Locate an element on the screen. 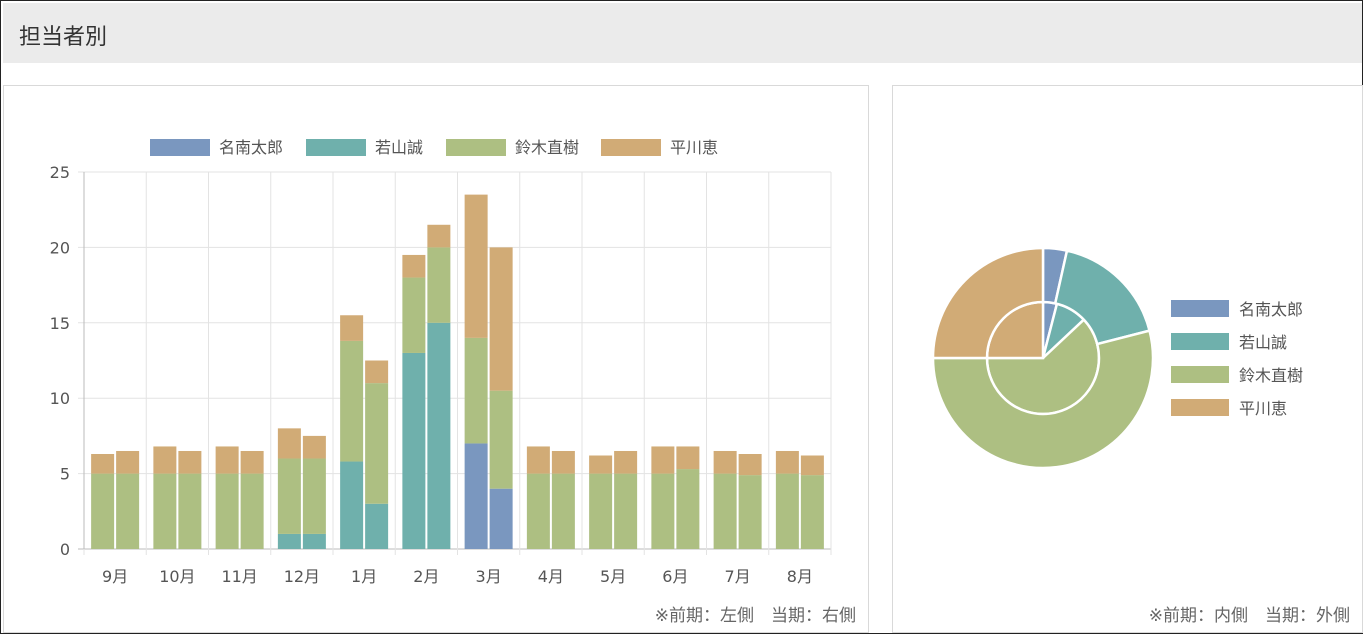 This screenshot has width=1365, height=636. legend-label: 鈴木直樹 is located at coordinates (547, 147).